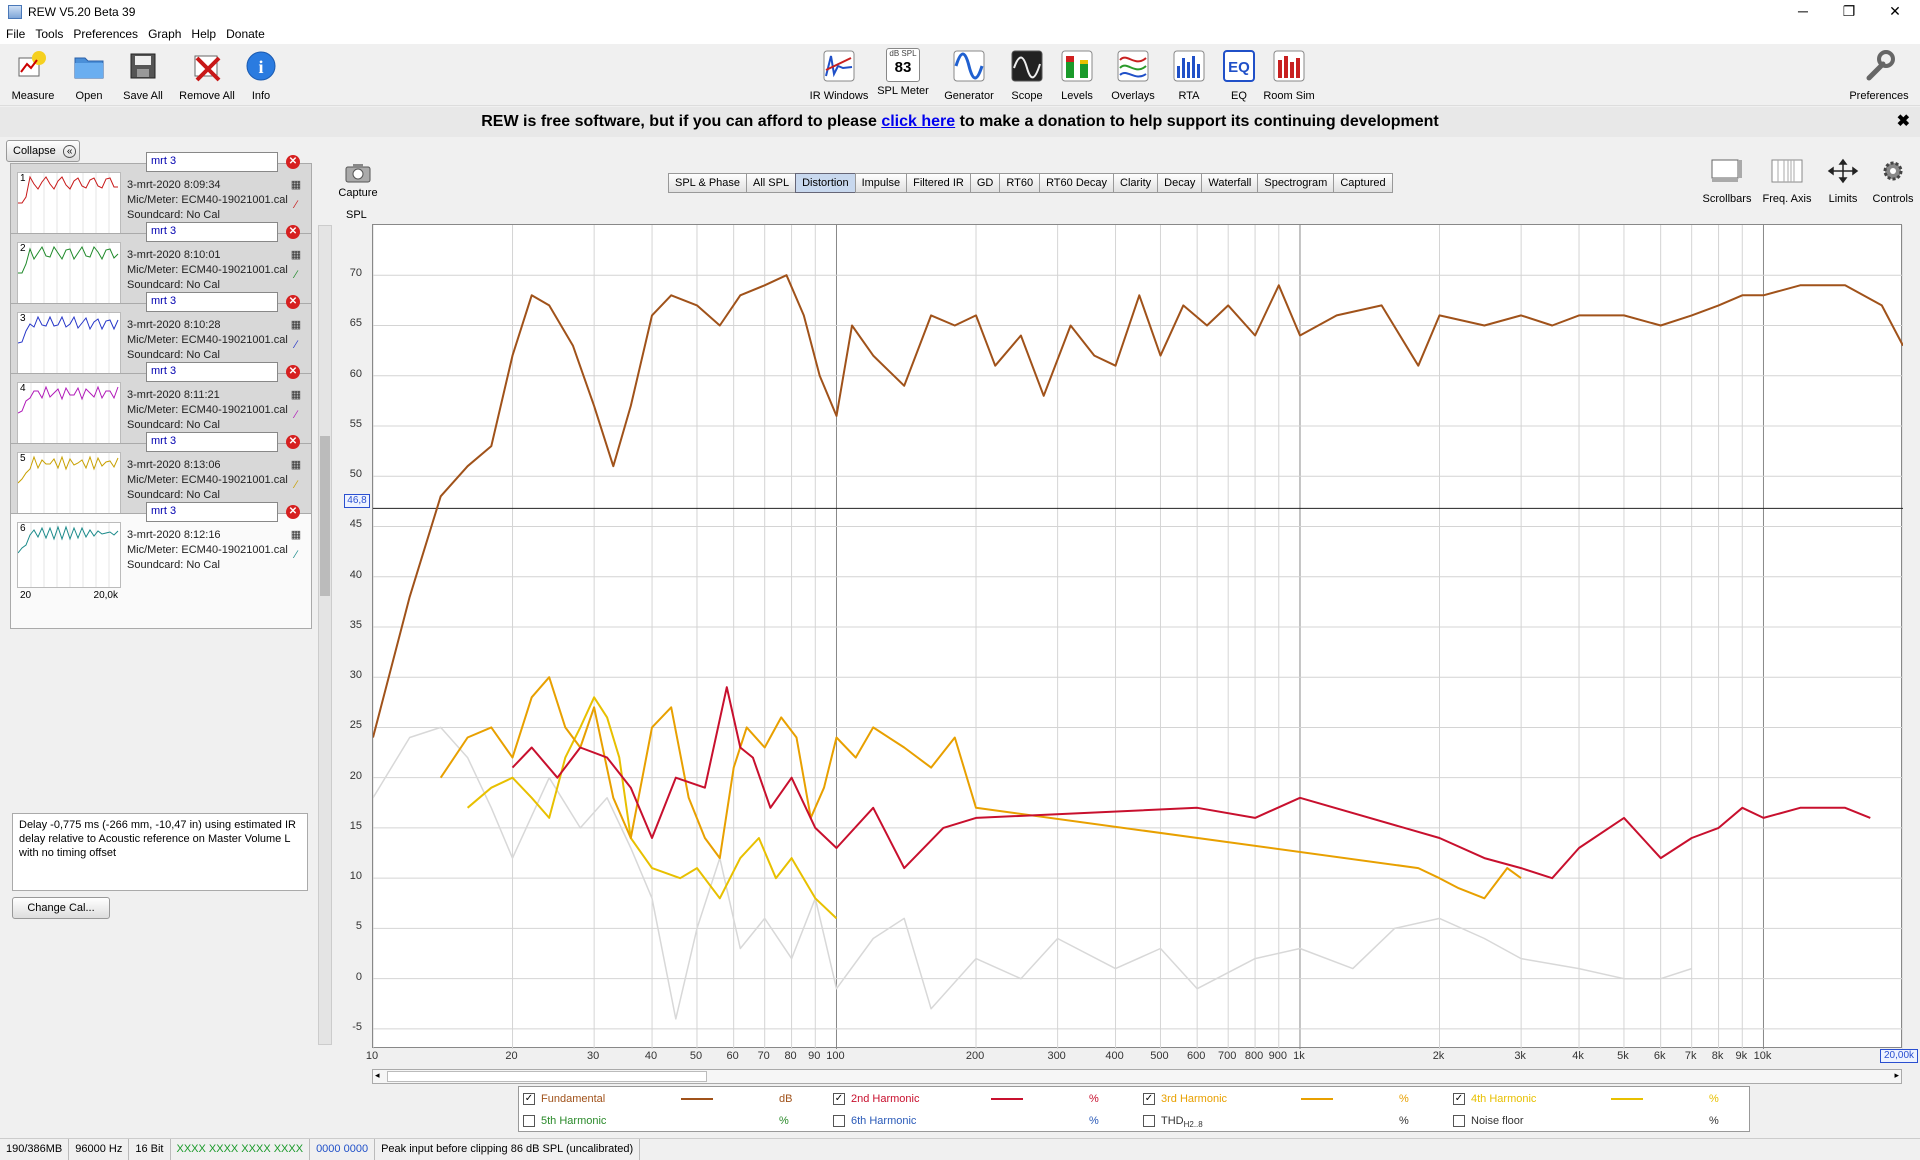 This screenshot has height=1160, width=1920. Describe the element at coordinates (357, 501) in the screenshot. I see `y-cursor-value: 46,8` at that location.